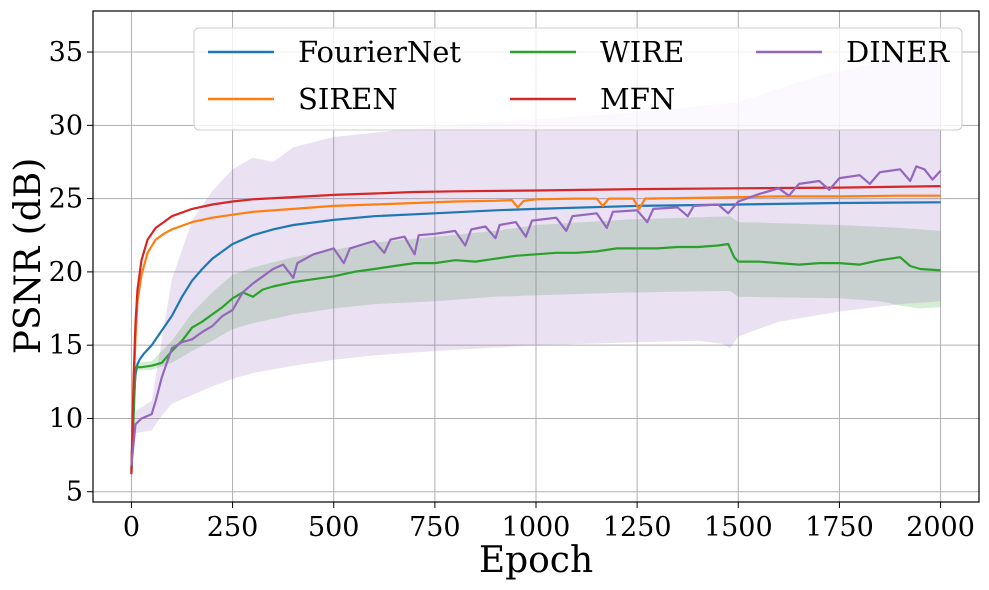  What do you see at coordinates (898, 52) in the screenshot?
I see `diner-legend-label: DINER` at bounding box center [898, 52].